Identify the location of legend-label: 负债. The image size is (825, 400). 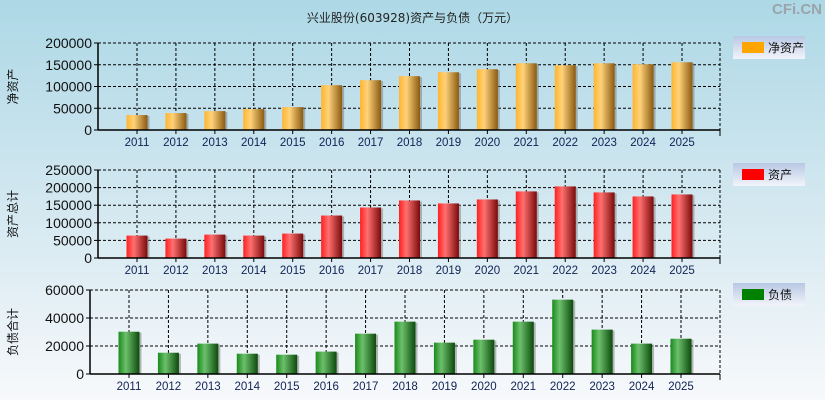
(780, 295).